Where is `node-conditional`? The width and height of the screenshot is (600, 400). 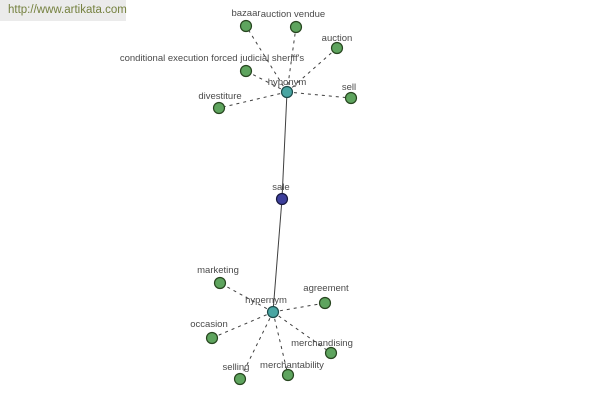 node-conditional is located at coordinates (246, 71).